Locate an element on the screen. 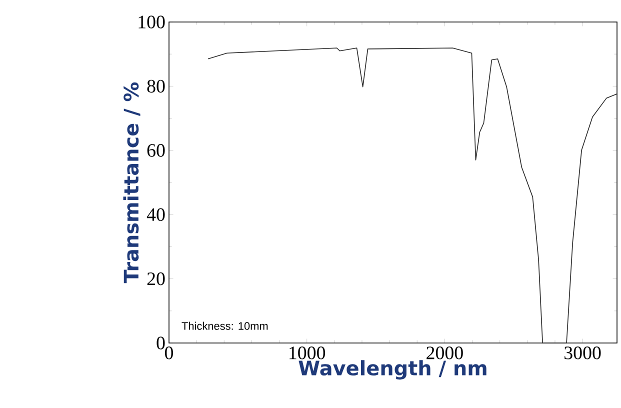 This screenshot has width=621, height=408. y-axis-title: Transmittance / % is located at coordinates (131, 183).